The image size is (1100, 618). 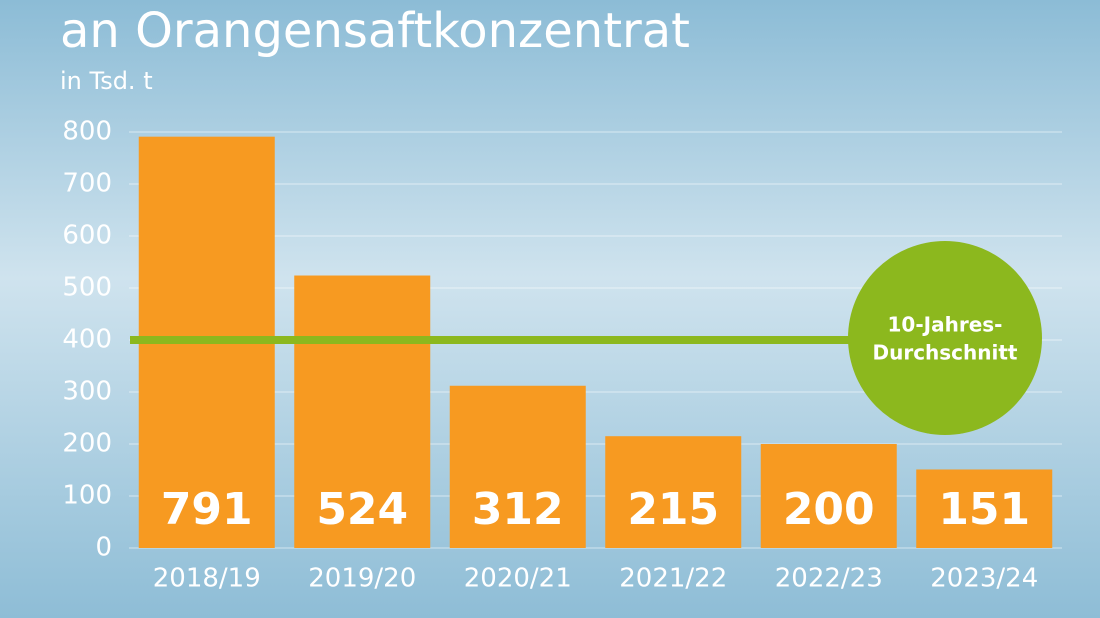 What do you see at coordinates (518, 509) in the screenshot?
I see `value-label: 312` at bounding box center [518, 509].